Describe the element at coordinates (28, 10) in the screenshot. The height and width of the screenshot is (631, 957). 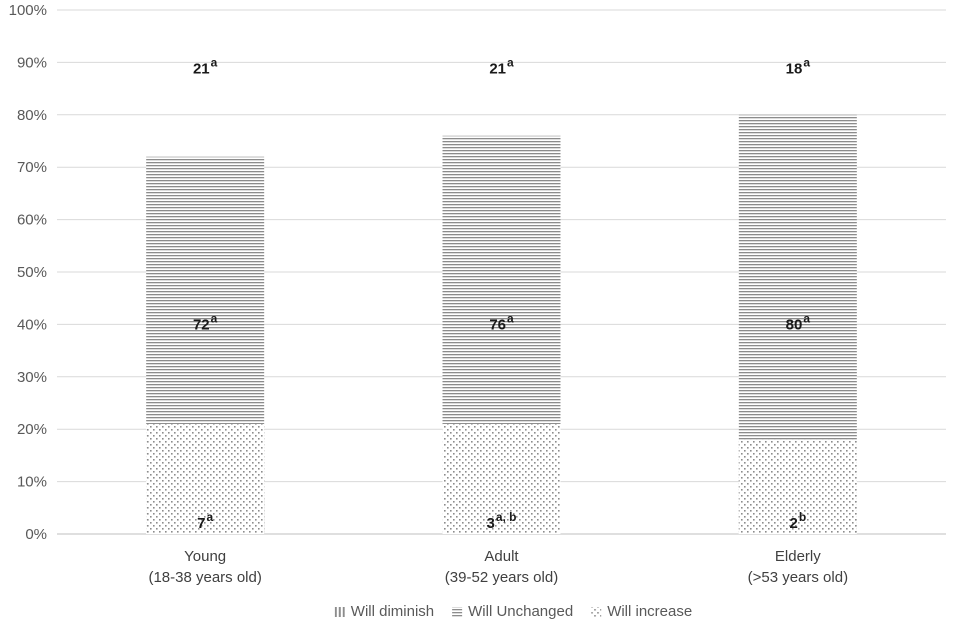
I see `y-tick-label: 100%` at that location.